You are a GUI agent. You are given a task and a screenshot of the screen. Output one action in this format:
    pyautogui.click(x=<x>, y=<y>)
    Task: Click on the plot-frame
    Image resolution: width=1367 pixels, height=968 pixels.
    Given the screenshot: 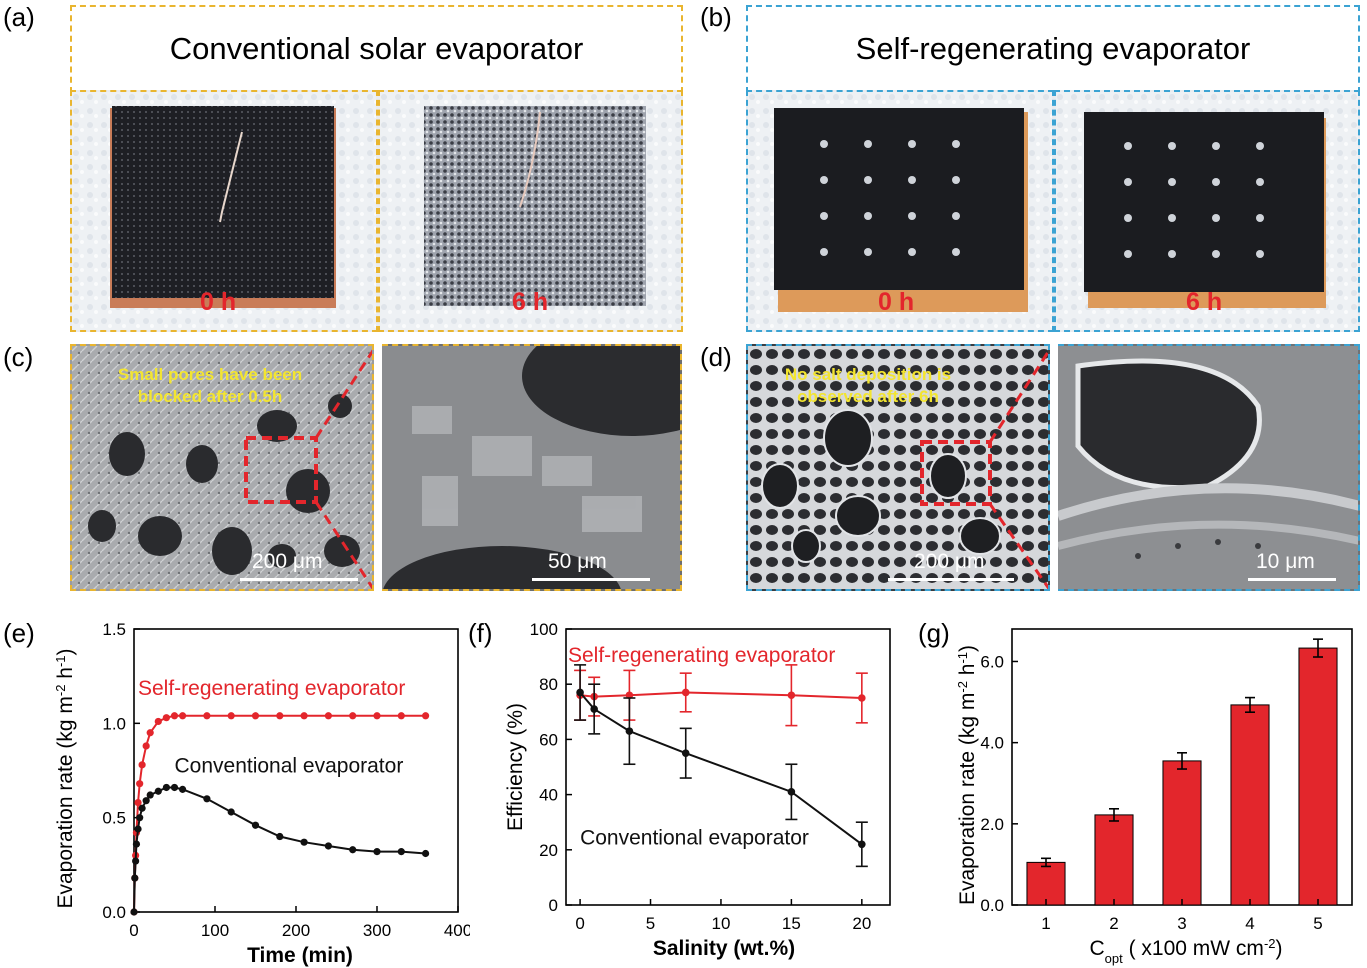 What is the action you would take?
    pyautogui.click(x=728, y=767)
    